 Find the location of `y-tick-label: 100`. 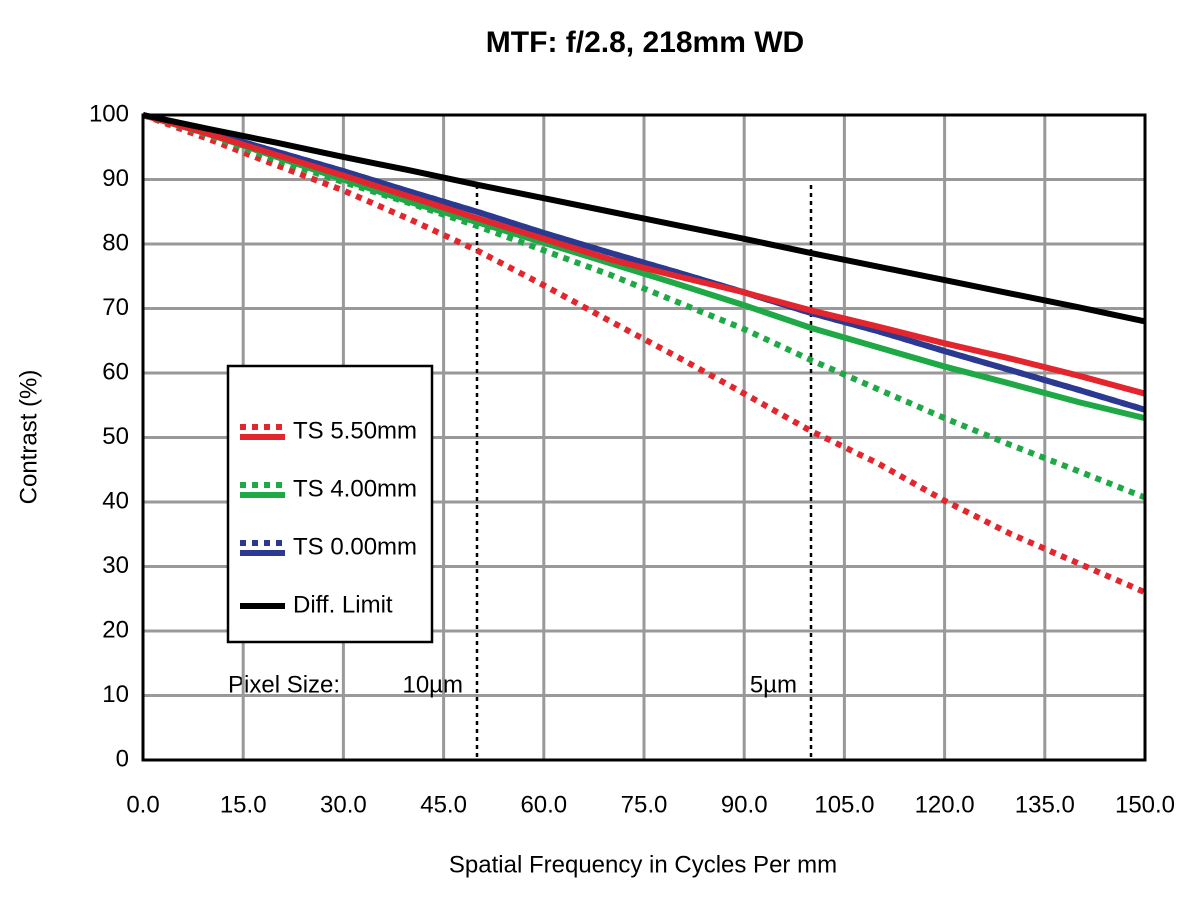

y-tick-label: 100 is located at coordinates (109, 113).